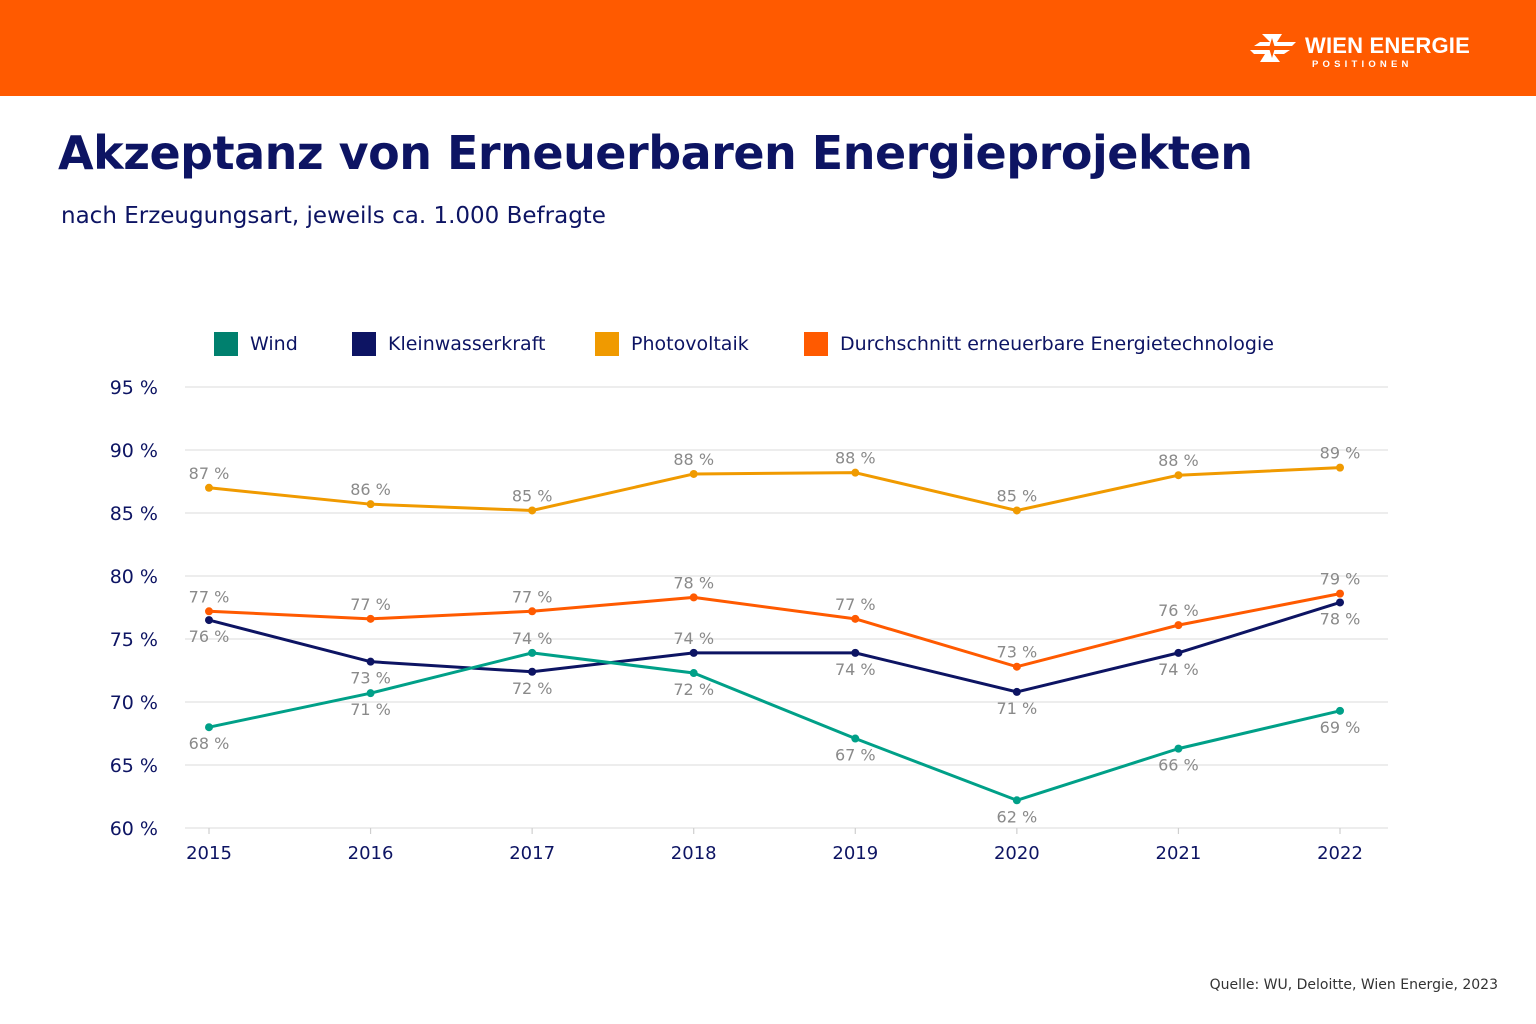 The height and width of the screenshot is (1024, 1536). I want to click on data-label-wind: 72 %, so click(693, 689).